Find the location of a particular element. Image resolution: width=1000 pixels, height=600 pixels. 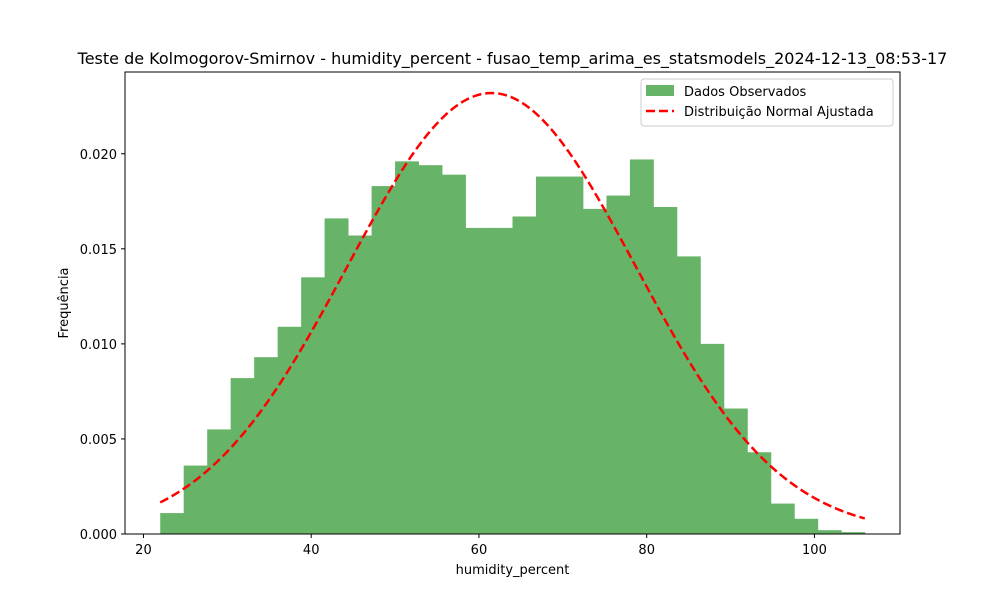

x-tick-label: 40 is located at coordinates (311, 550).